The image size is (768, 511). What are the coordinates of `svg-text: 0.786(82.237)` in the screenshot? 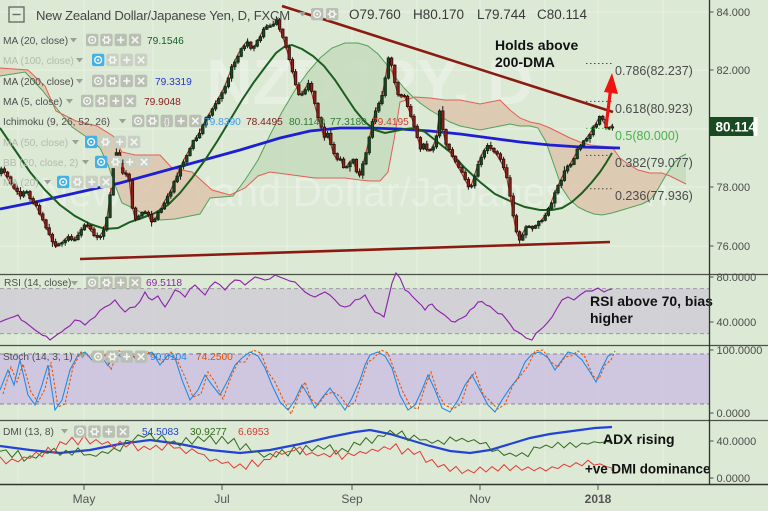 It's located at (654, 71).